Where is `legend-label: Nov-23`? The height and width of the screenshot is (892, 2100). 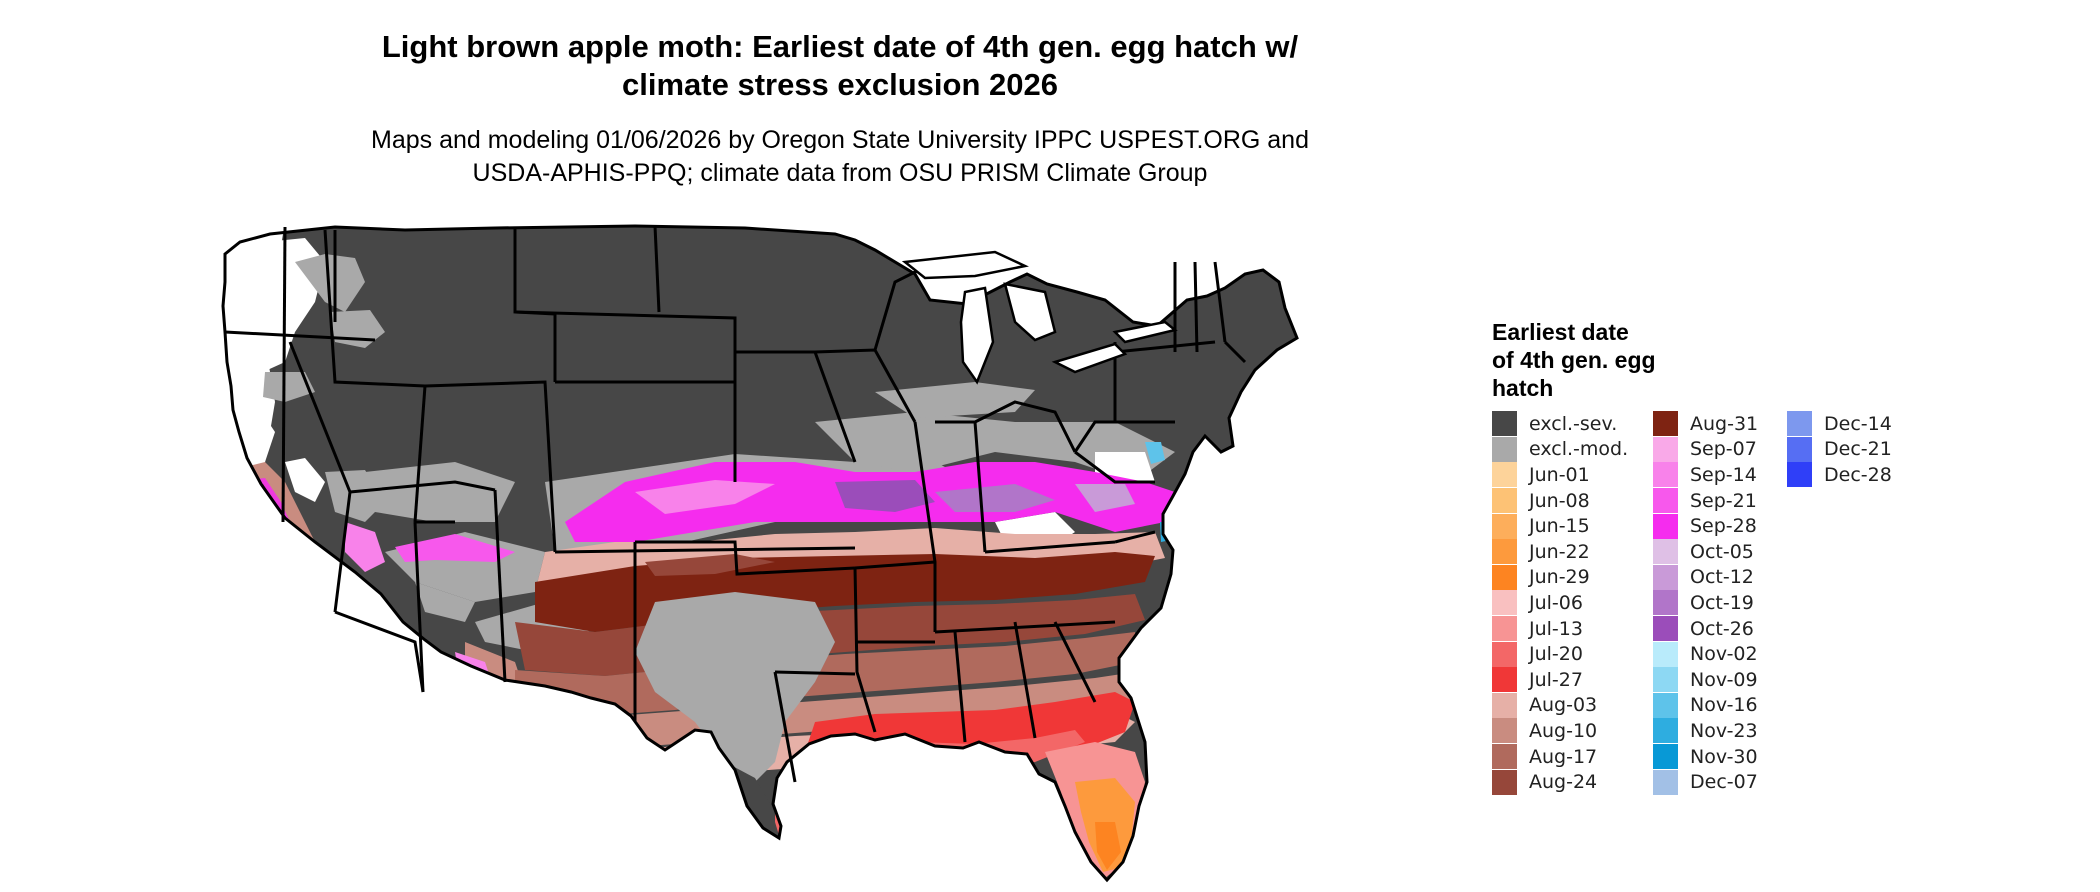
legend-label: Nov-23 is located at coordinates (1724, 730).